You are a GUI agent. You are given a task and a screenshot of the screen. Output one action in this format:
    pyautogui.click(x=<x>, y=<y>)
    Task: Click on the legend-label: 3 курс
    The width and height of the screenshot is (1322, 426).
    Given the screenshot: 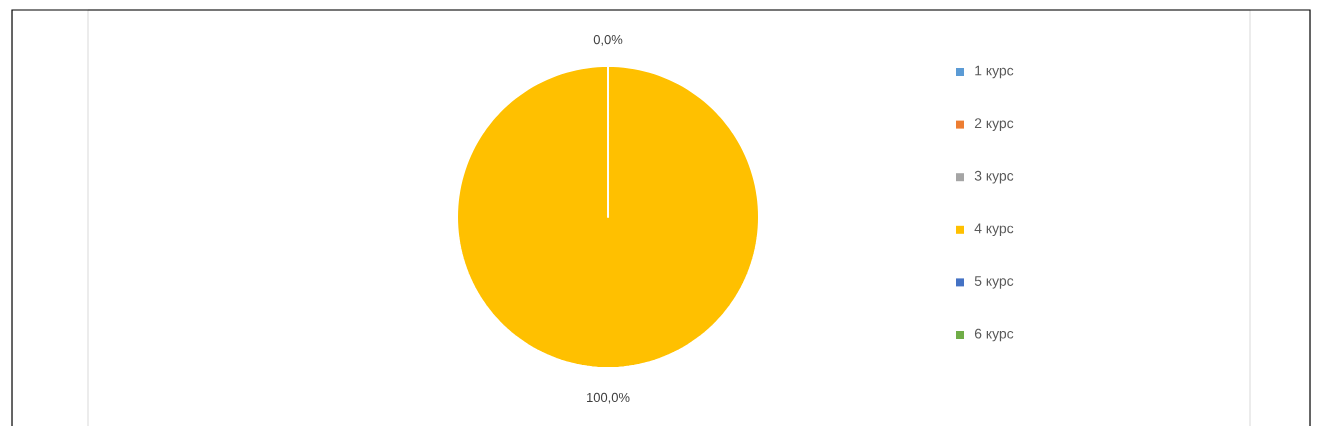 What is the action you would take?
    pyautogui.click(x=994, y=177)
    